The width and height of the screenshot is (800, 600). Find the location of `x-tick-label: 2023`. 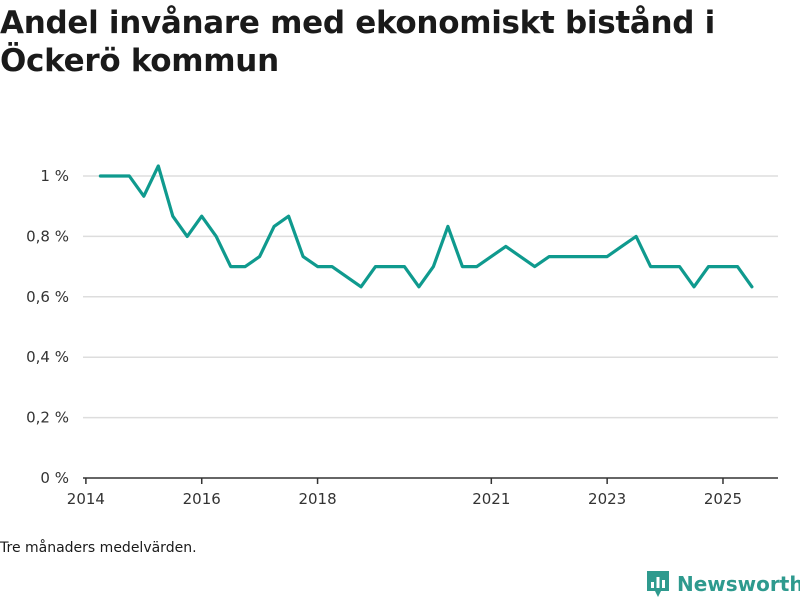

x-tick-label: 2023 is located at coordinates (607, 499).